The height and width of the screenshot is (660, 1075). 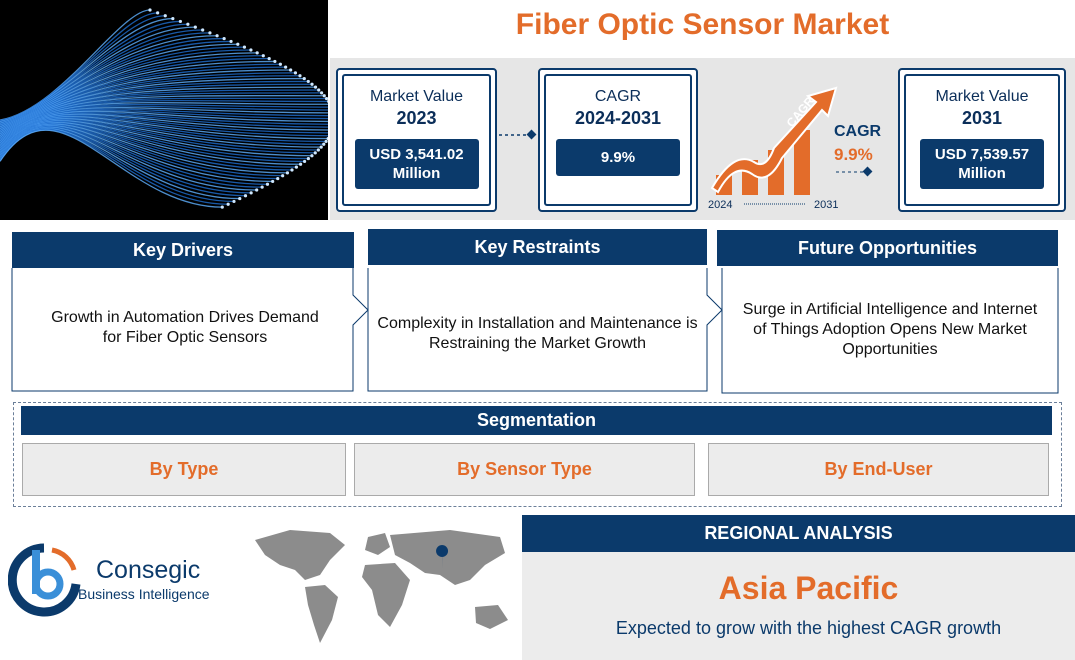 I want to click on stat-period: 2031, so click(x=982, y=118).